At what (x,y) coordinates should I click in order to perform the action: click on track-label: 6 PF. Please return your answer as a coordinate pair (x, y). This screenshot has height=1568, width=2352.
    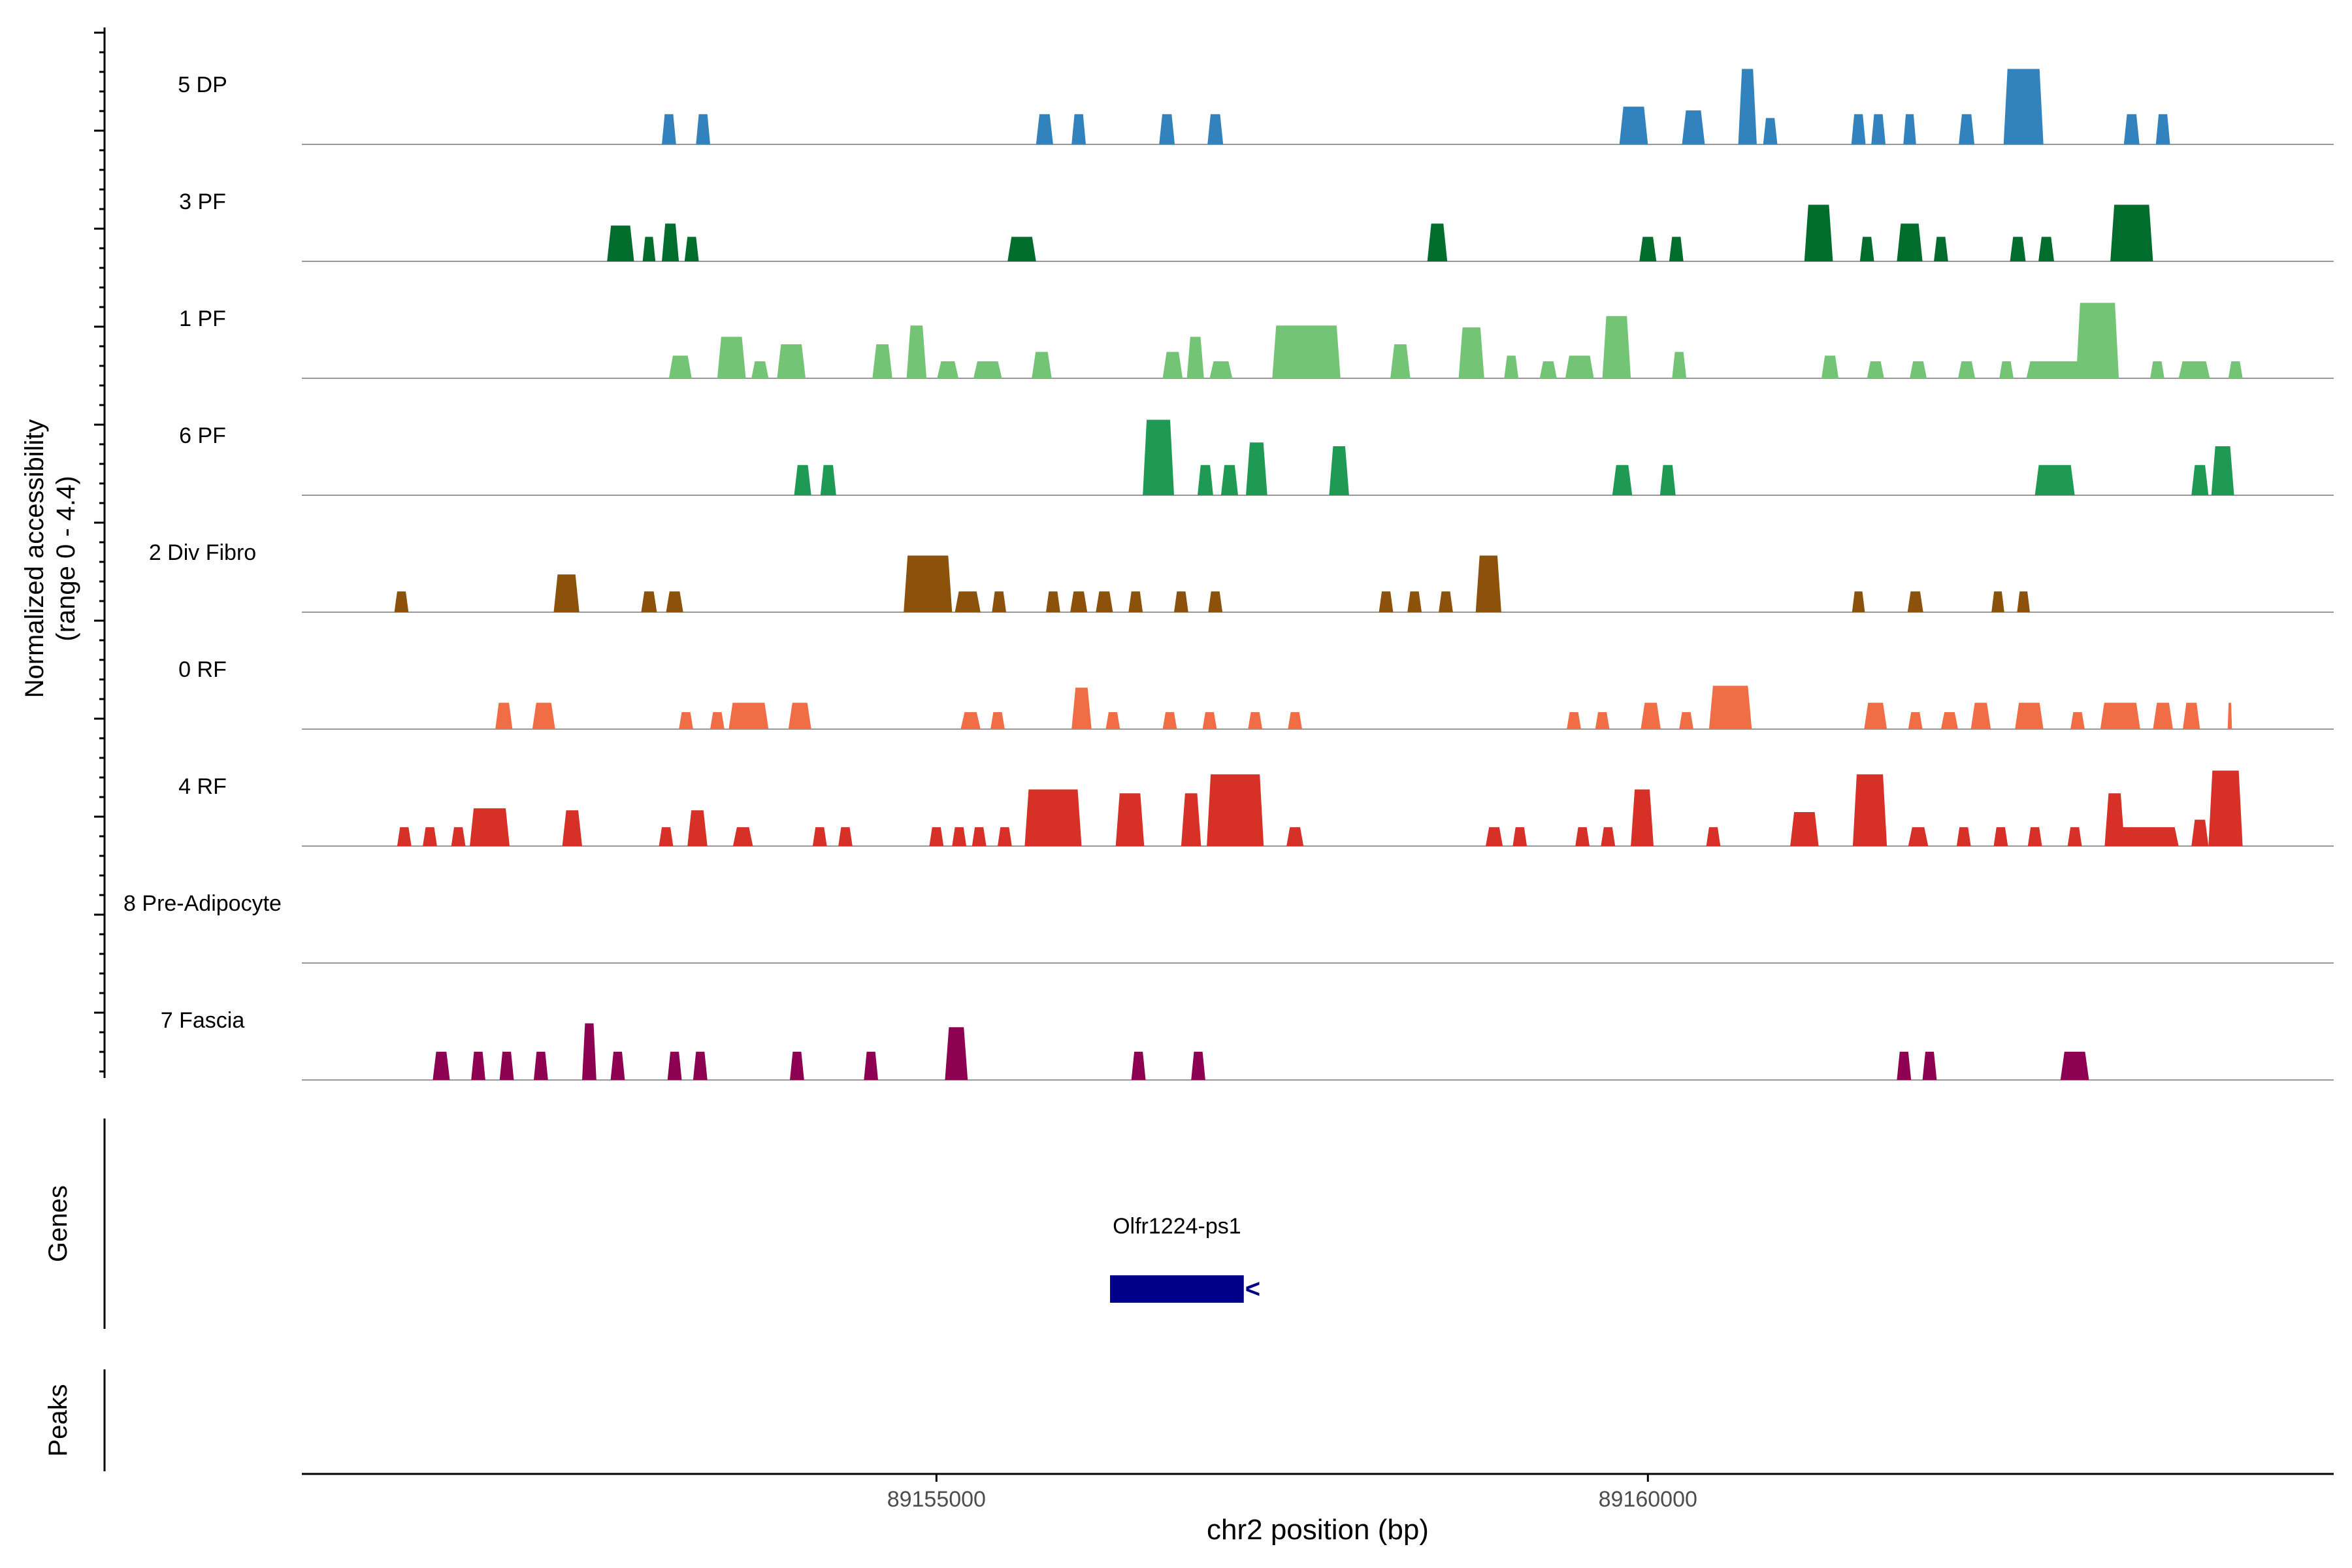
    Looking at the image, I should click on (202, 435).